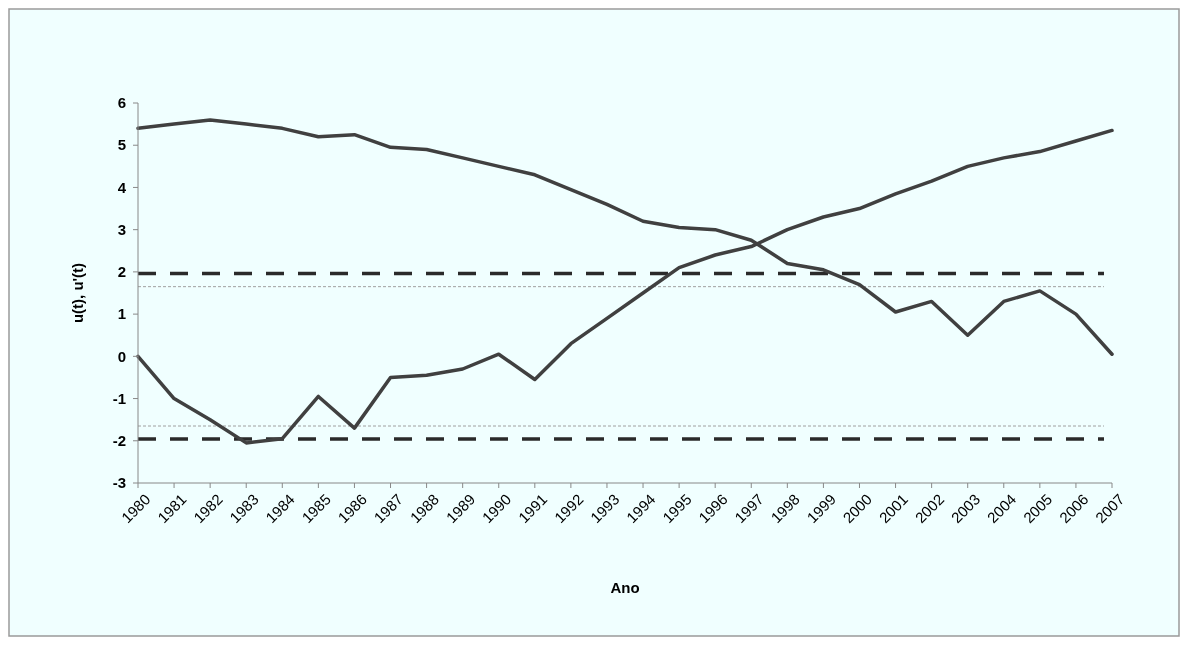  Describe the element at coordinates (121, 229) in the screenshot. I see `y-tick-label: 3` at that location.